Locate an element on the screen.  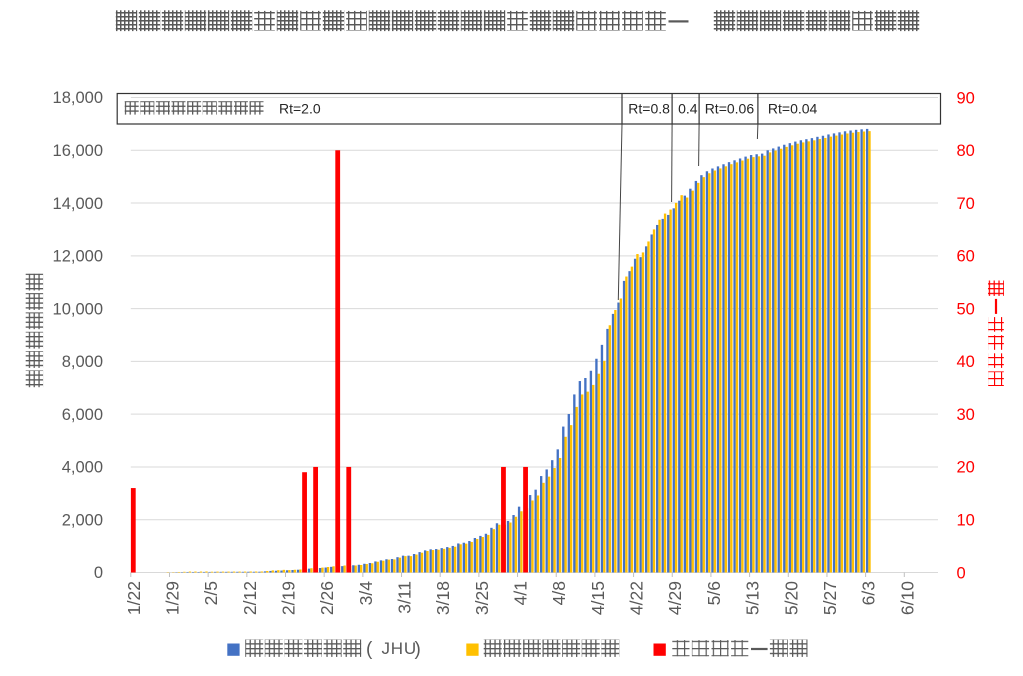
svg-text: 2/5 is located at coordinates (211, 593).